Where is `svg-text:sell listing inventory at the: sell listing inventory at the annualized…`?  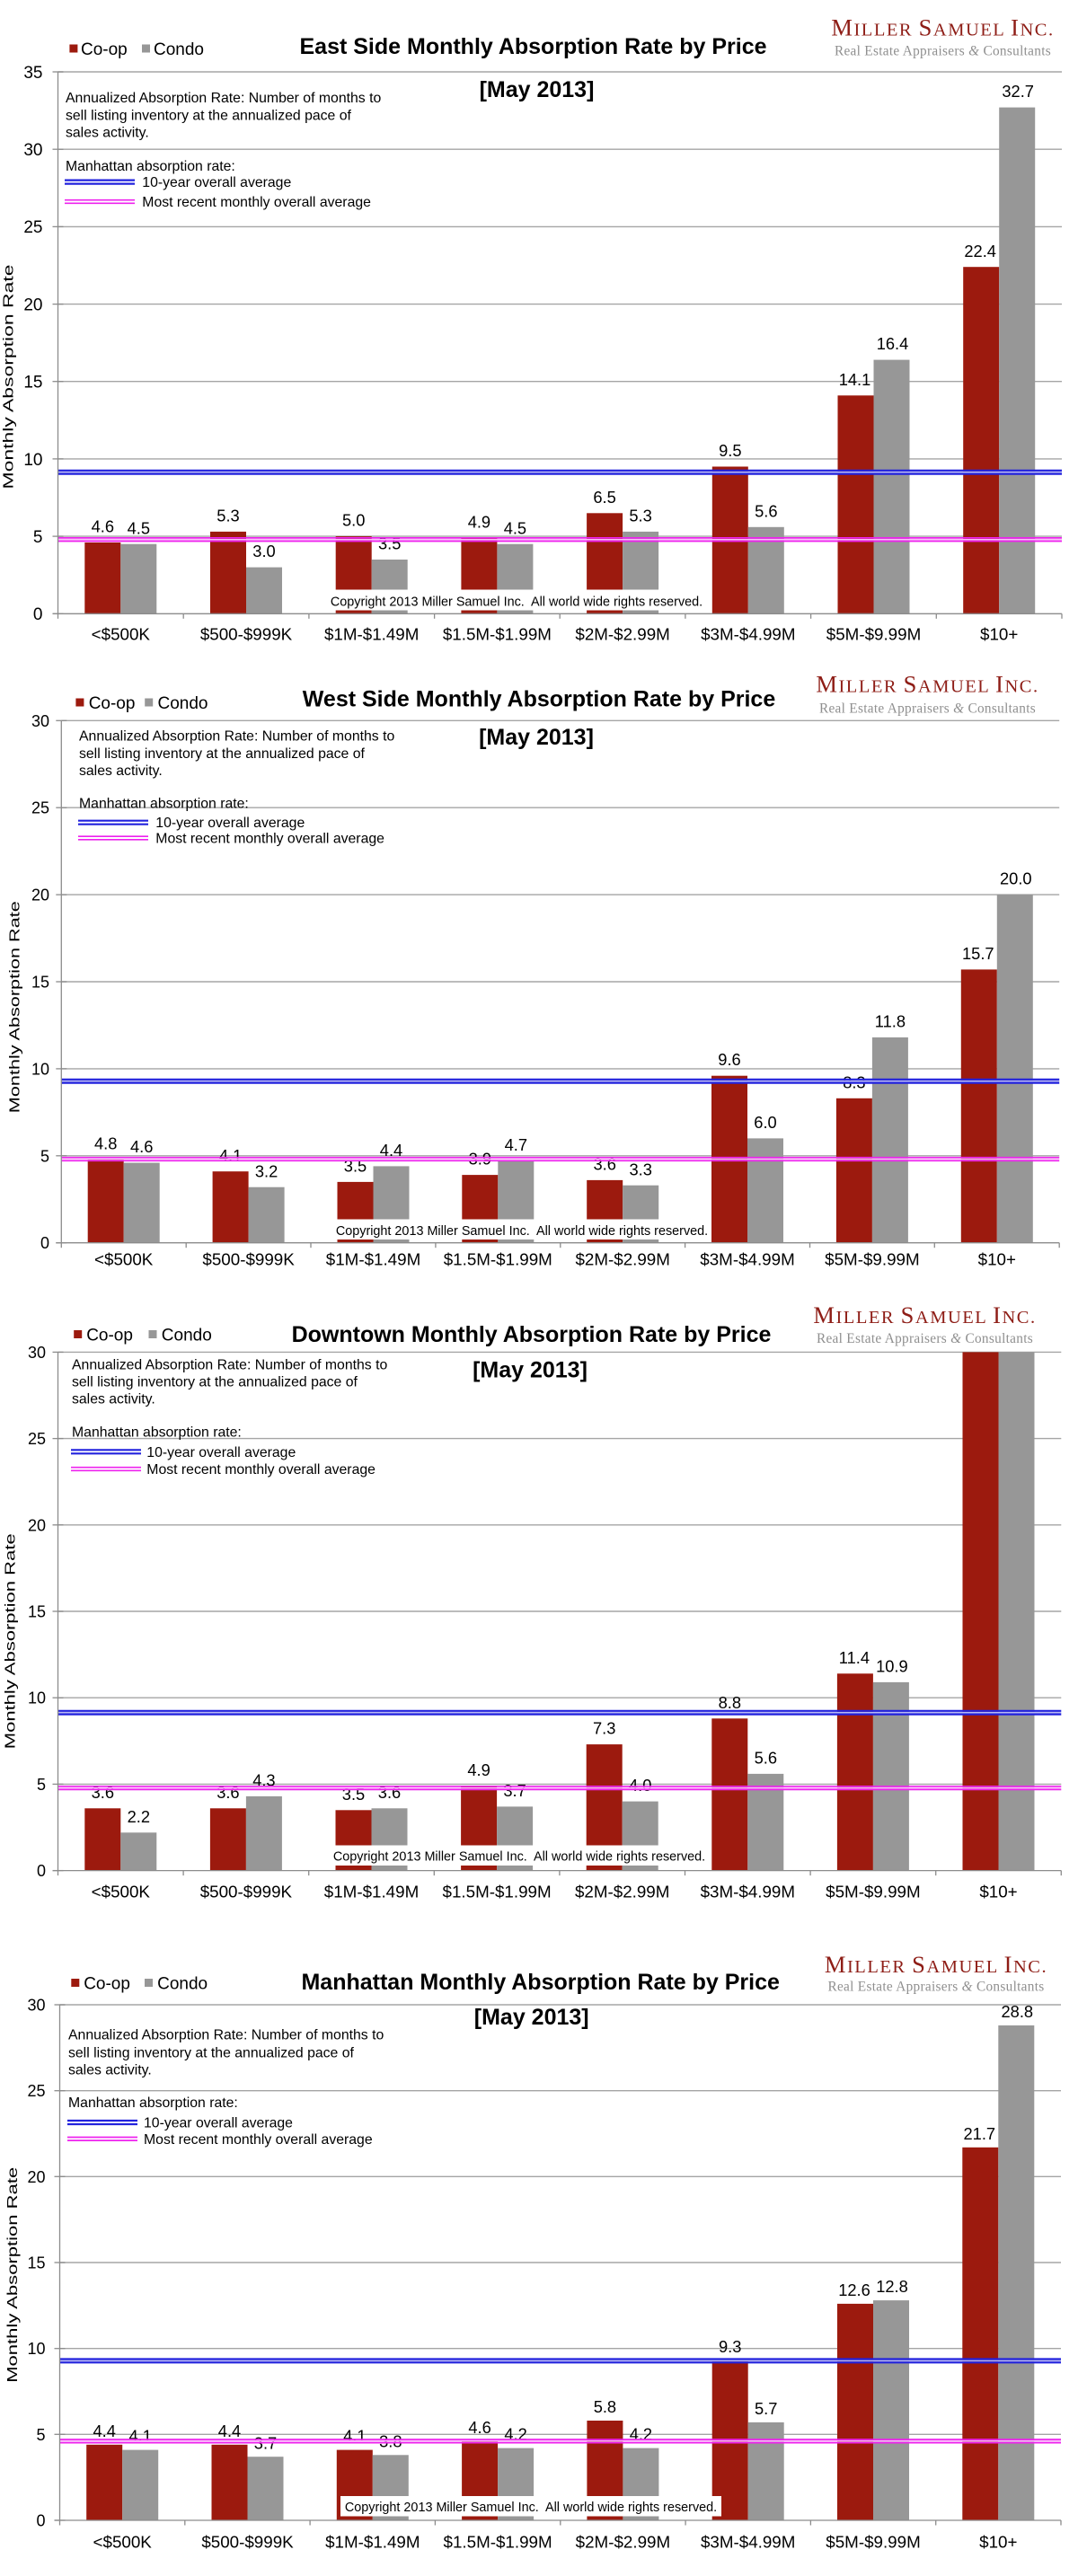 svg-text:sell listing inventory at the: sell listing inventory at the annualized… is located at coordinates (209, 115).